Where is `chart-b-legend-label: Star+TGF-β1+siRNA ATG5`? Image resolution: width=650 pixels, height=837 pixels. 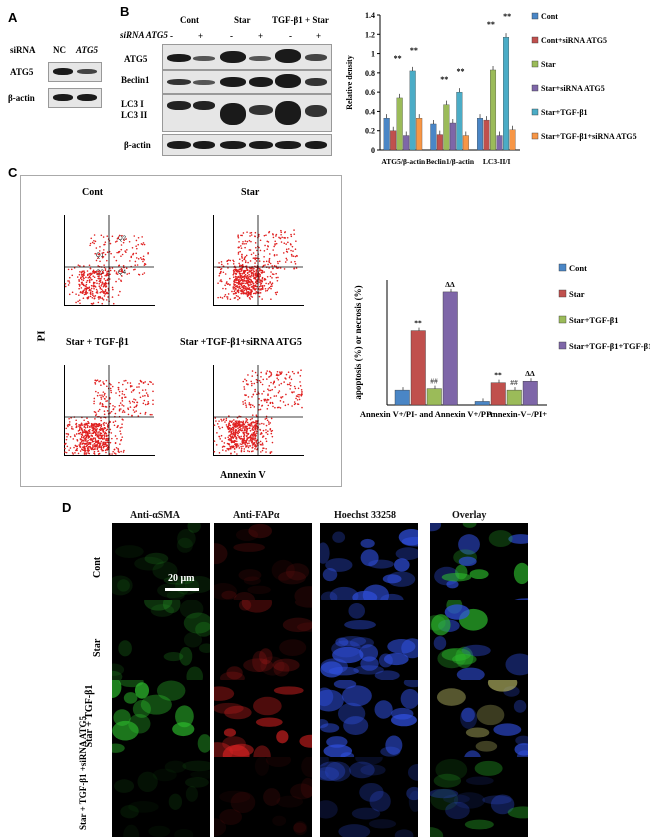 chart-b-legend-label: Star+TGF-β1+siRNA ATG5 is located at coordinates (589, 136).